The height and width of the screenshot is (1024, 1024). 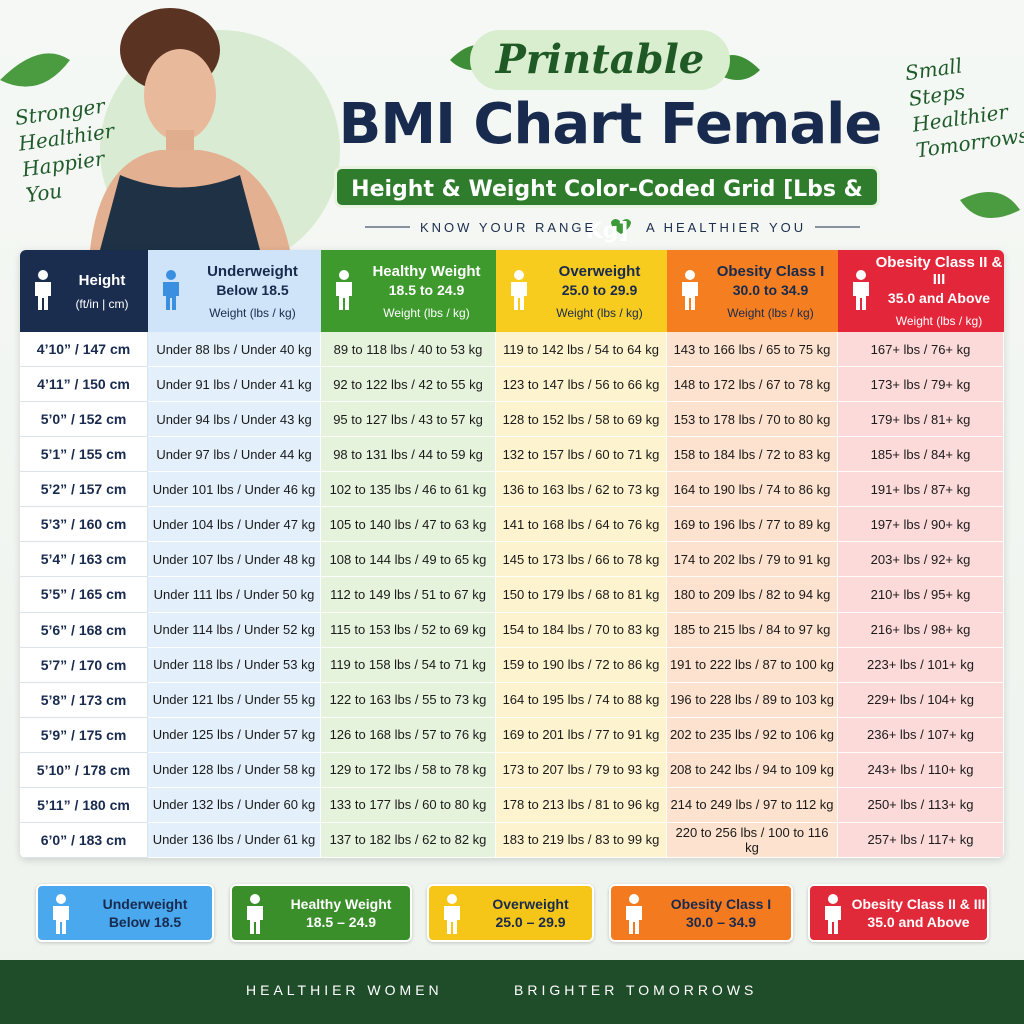 I want to click on weight-cell: 126 to 168 lbs / 57 to 76 kg, so click(x=408, y=735).